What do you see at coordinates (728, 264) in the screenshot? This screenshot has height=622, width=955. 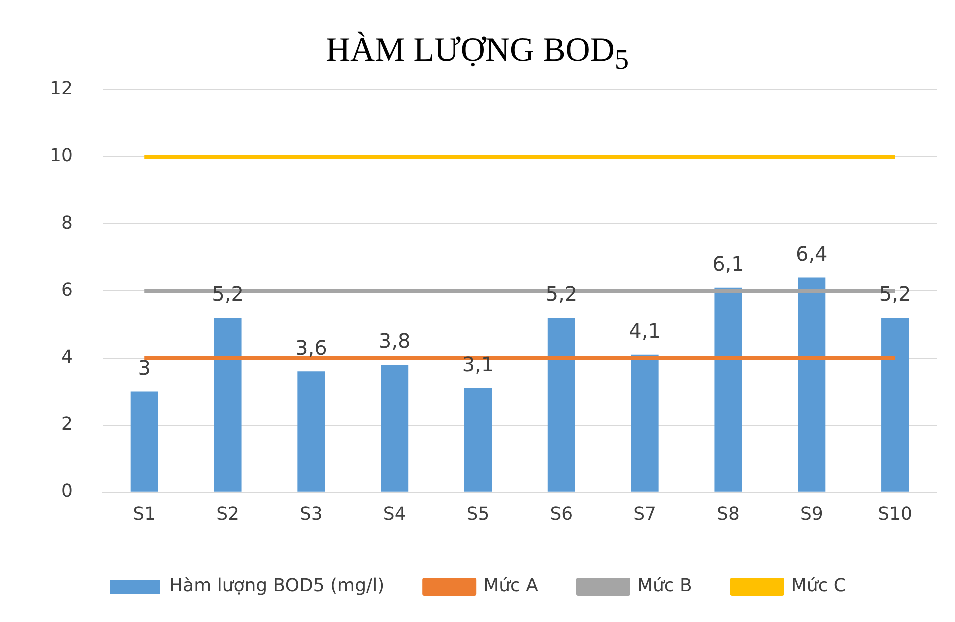 I see `data-label: 6,1` at bounding box center [728, 264].